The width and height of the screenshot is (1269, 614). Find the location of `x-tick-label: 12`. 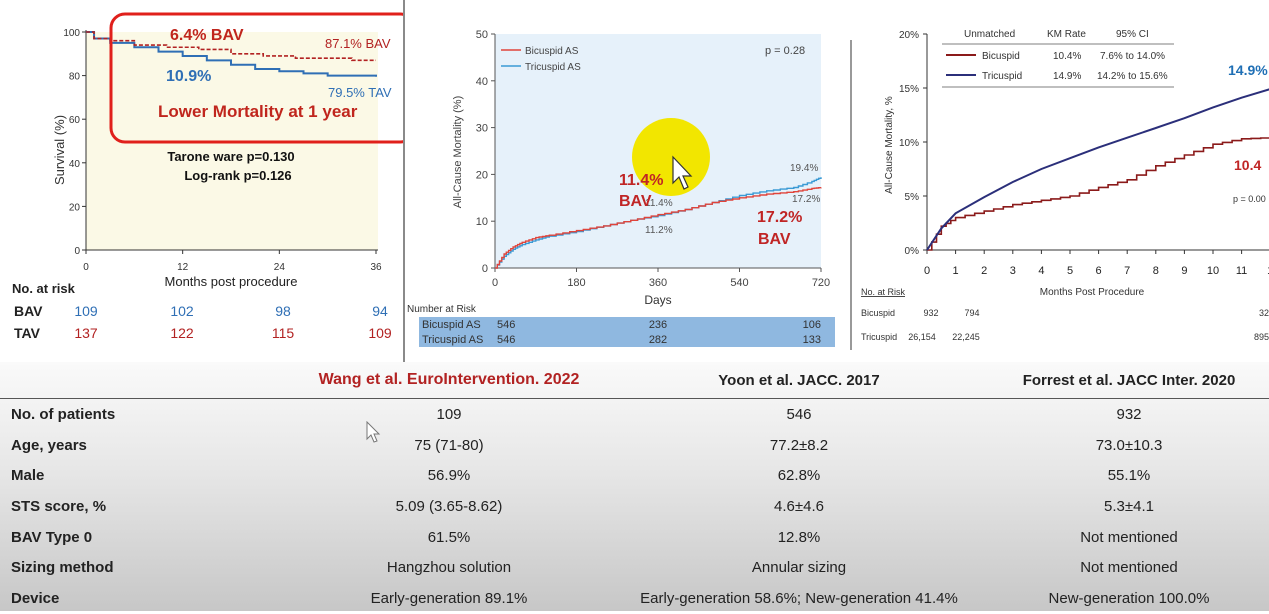

x-tick-label: 12 is located at coordinates (183, 267).